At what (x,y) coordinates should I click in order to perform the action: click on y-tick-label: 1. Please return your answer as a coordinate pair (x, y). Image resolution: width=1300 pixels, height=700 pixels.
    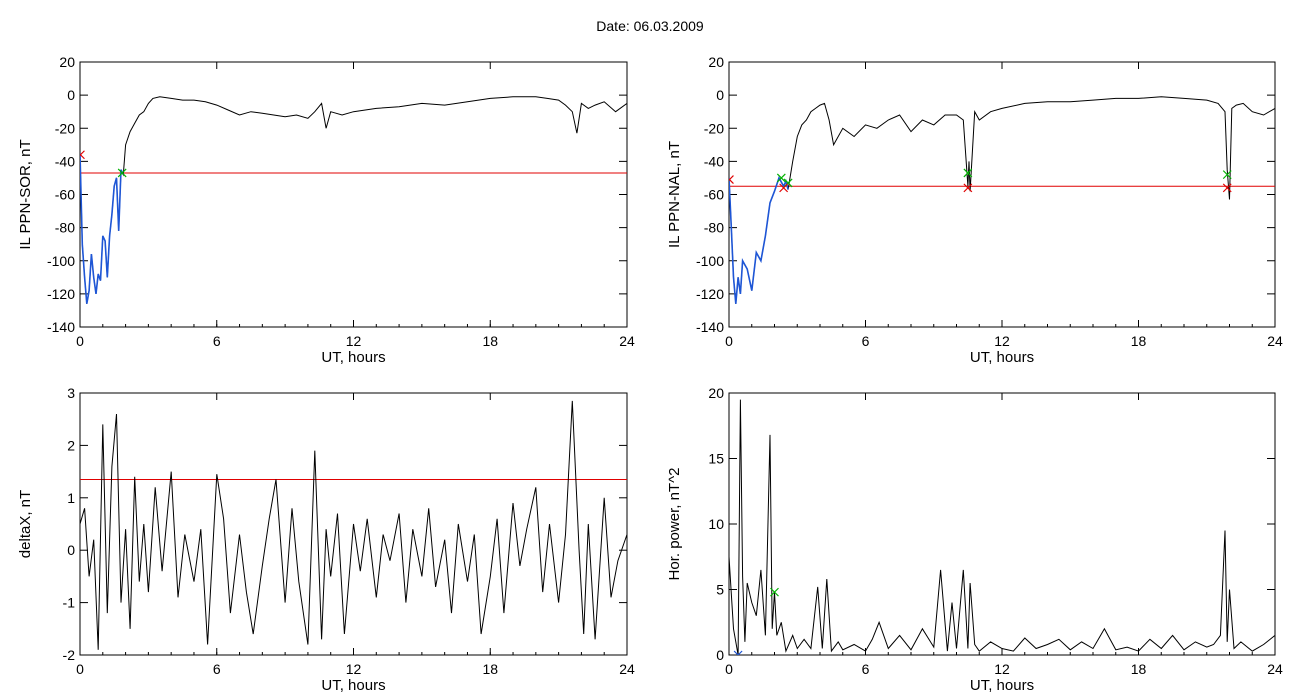
    Looking at the image, I should click on (71, 498).